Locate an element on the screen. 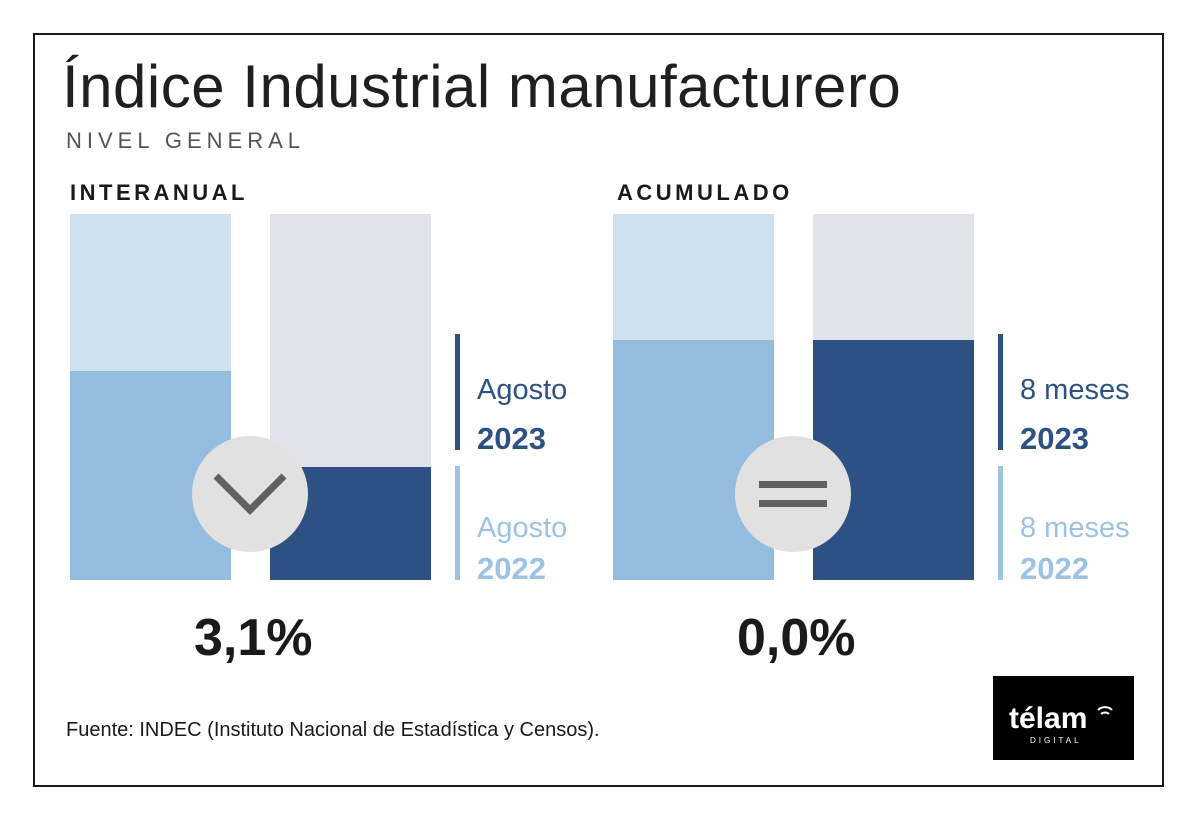 Image resolution: width=1200 pixels, height=822 pixels. interanual-change: 3,1% is located at coordinates (253, 638).